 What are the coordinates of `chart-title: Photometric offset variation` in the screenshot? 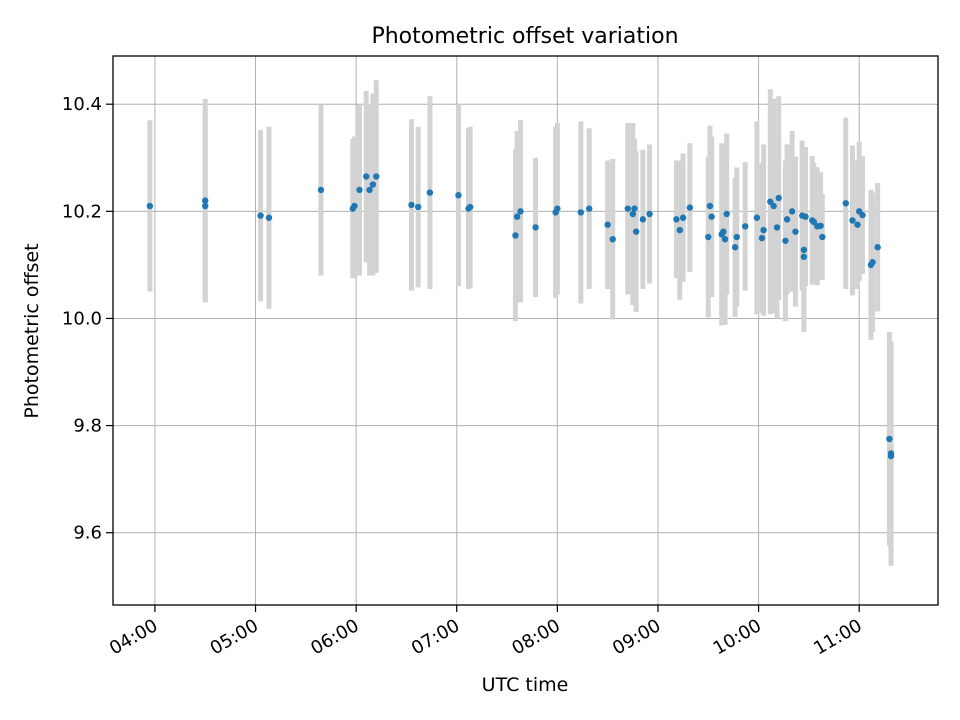 It's located at (524, 36).